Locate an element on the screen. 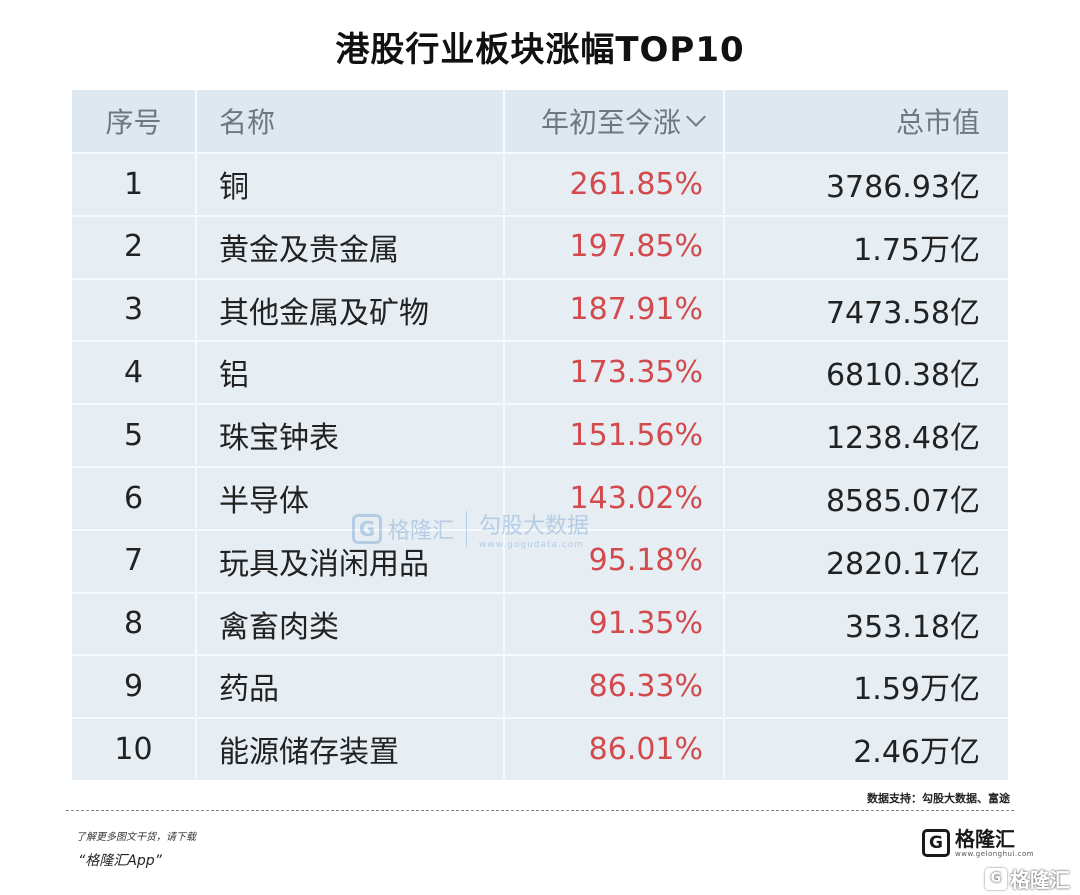 The image size is (1080, 895). brand-name: 格隆汇 is located at coordinates (985, 839).